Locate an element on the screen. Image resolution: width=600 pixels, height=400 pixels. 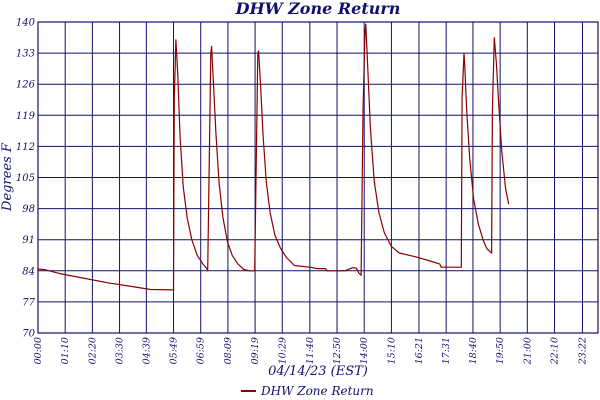
legend: DHW Zone Return is located at coordinates (307, 391).